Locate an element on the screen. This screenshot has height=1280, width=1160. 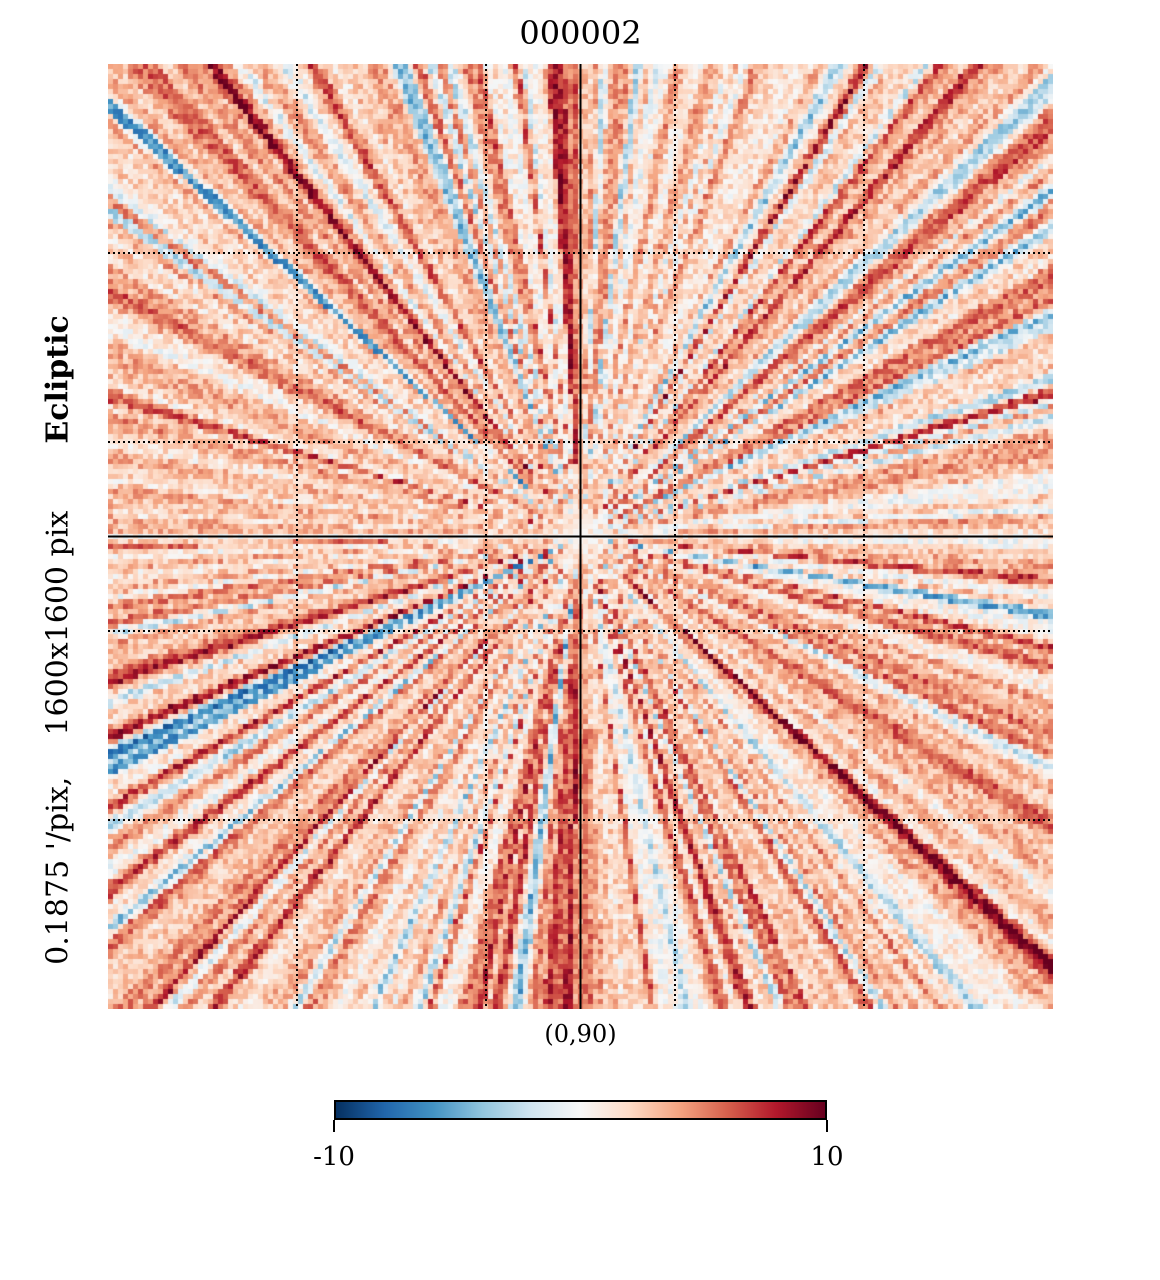
size-text: 1600x1600 pix is located at coordinates (58, 623).